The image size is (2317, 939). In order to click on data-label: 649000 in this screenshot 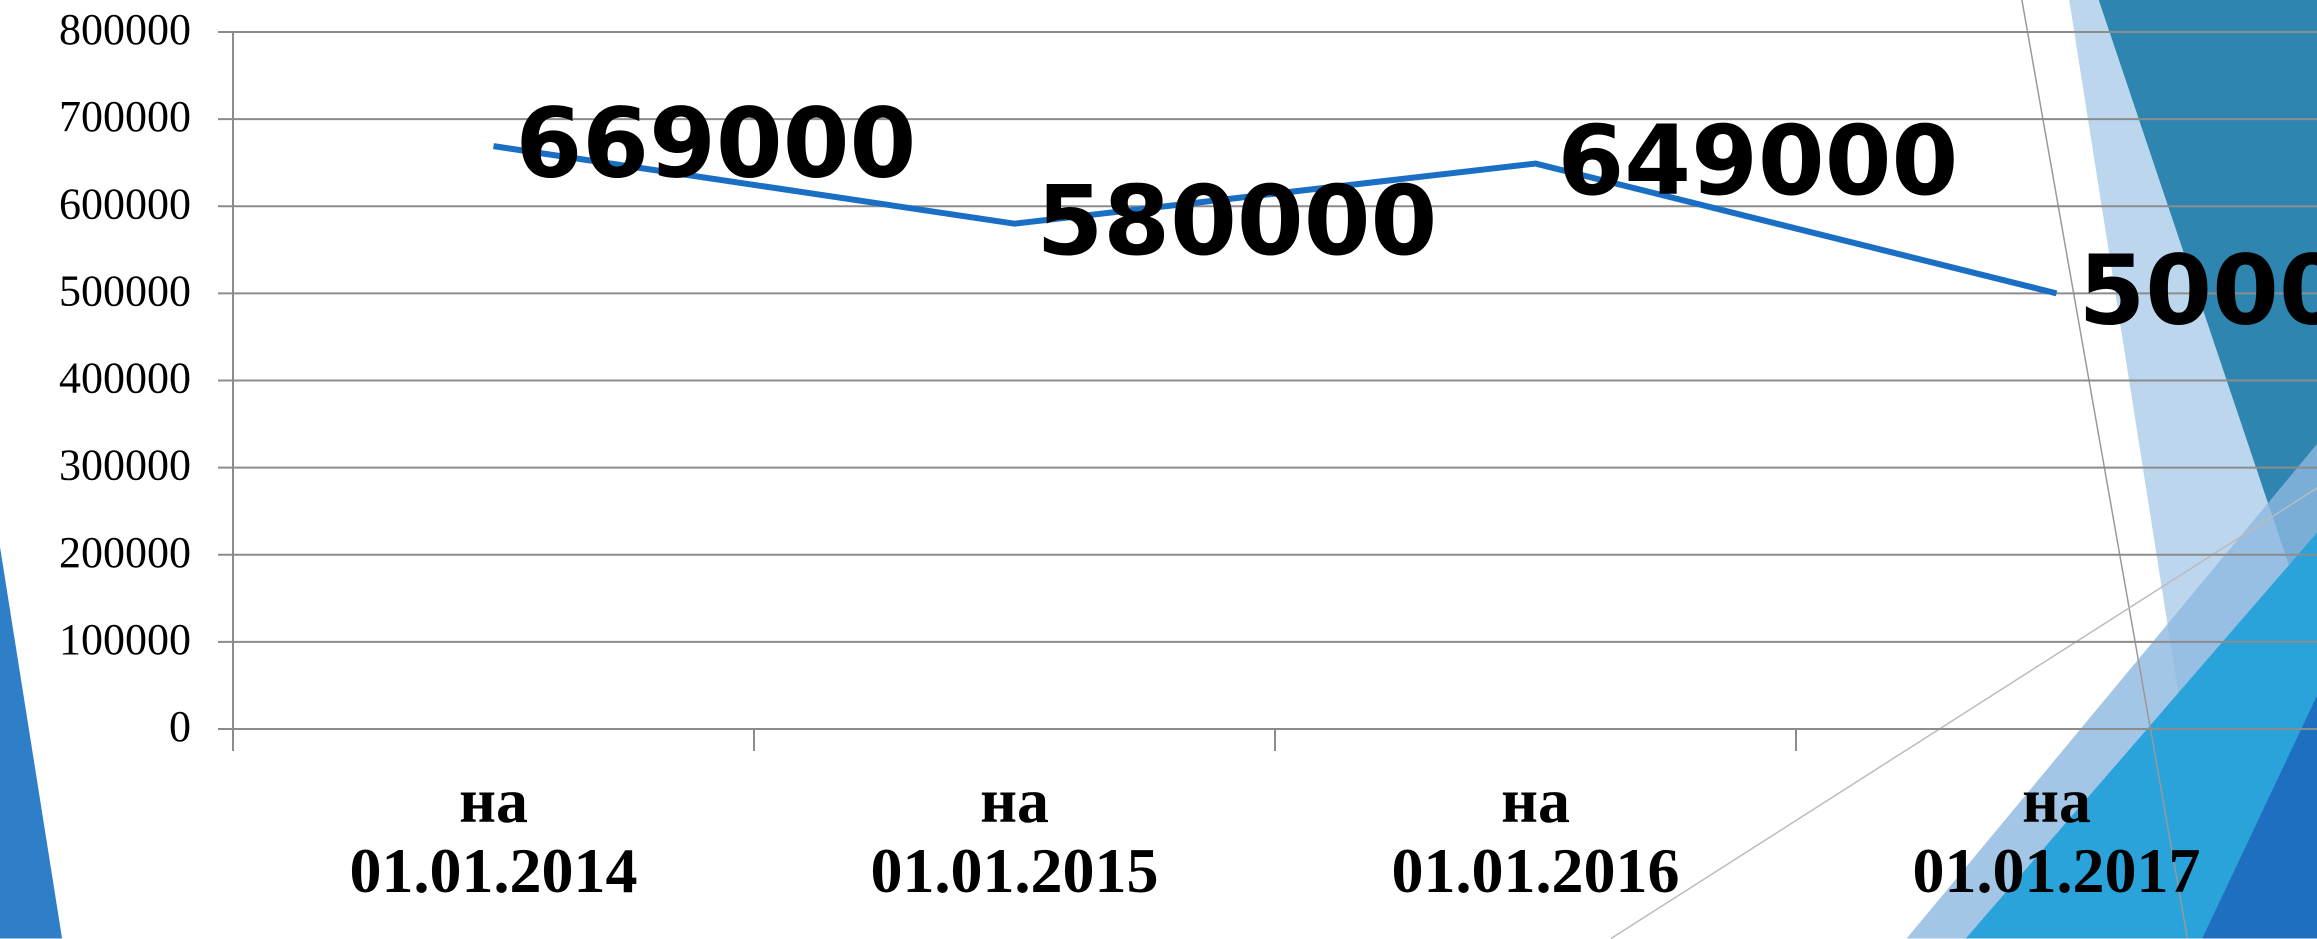, I will do `click(1758, 161)`.